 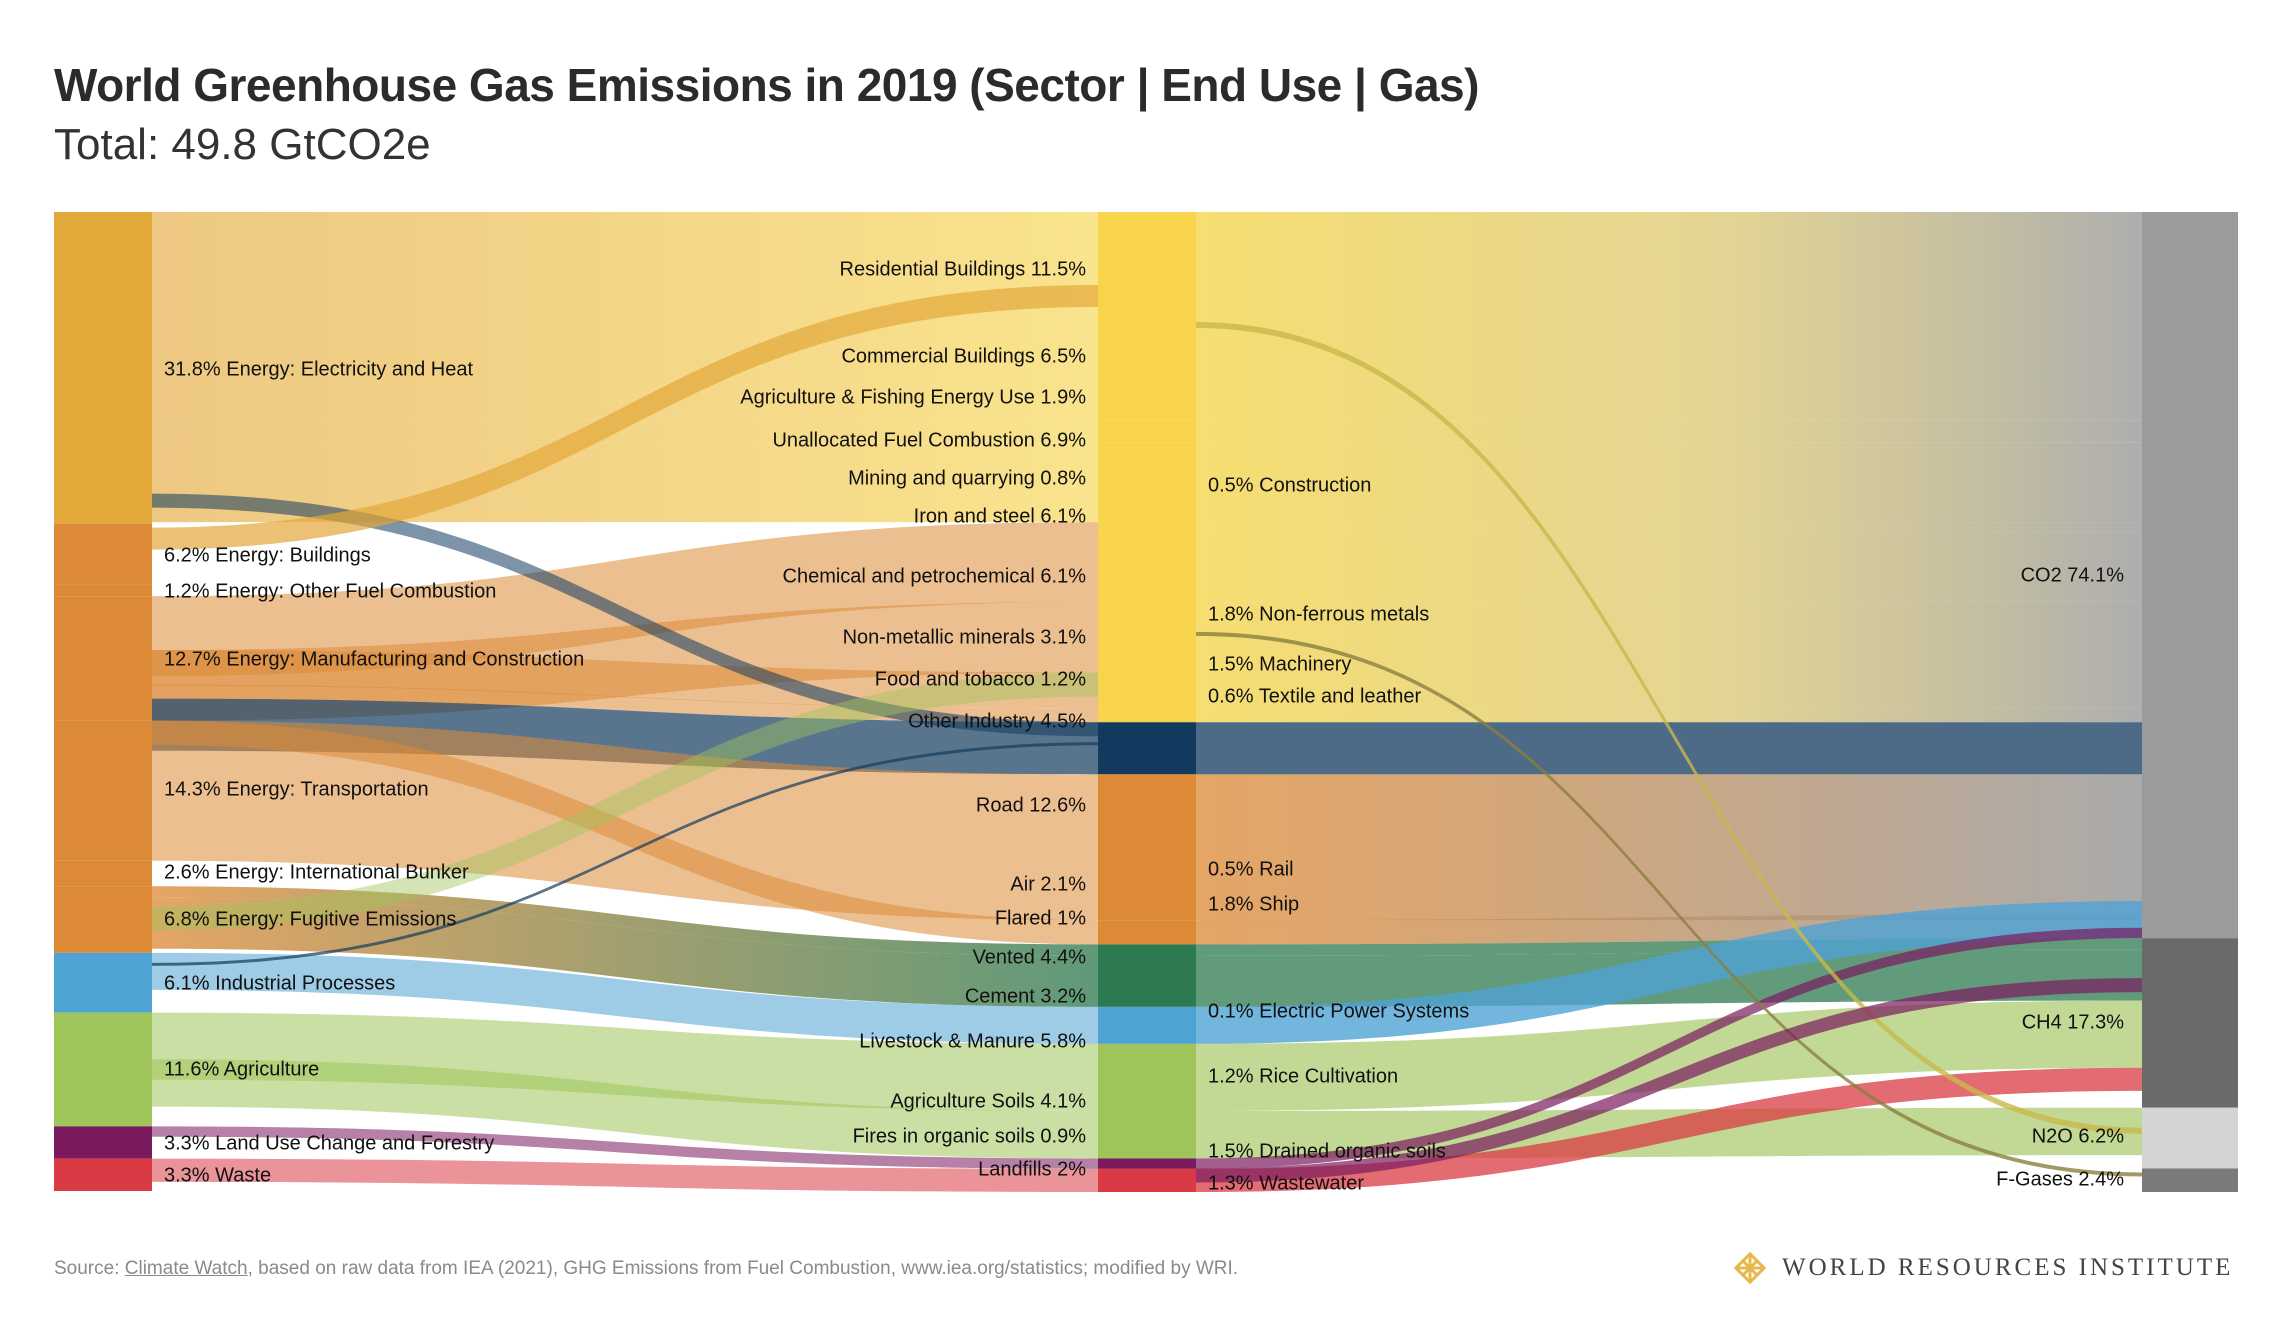 What do you see at coordinates (103, 590) in the screenshot?
I see `sector-node-1-2-energy-other-fuel-combustion` at bounding box center [103, 590].